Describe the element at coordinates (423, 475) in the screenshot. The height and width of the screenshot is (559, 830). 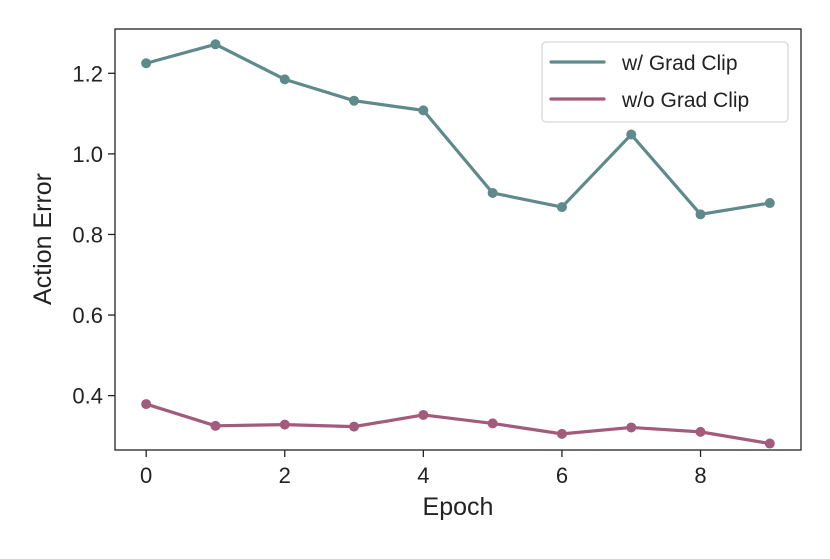
I see `x-tick-label: 4` at that location.